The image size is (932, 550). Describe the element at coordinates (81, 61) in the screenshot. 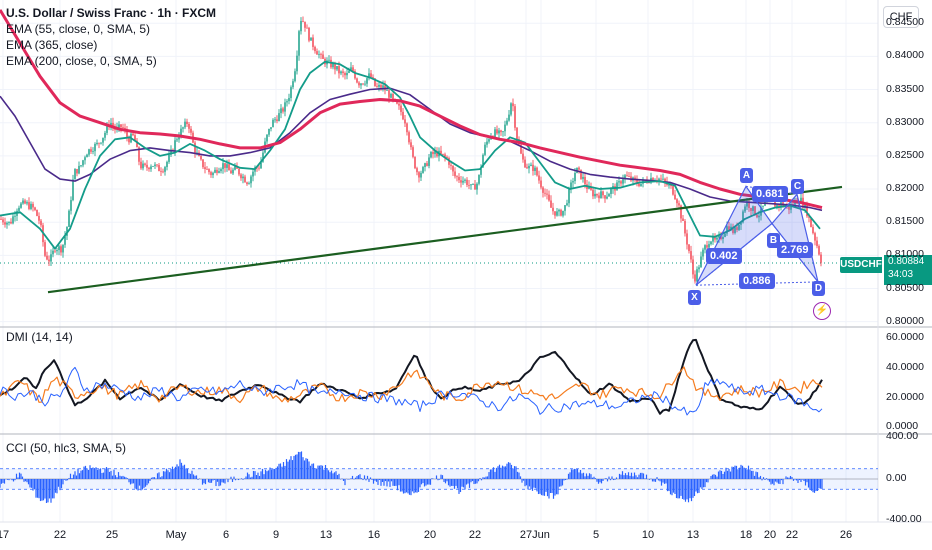

I see `ema200-legend: EMA (200, close, 0, SMA, 5)` at that location.